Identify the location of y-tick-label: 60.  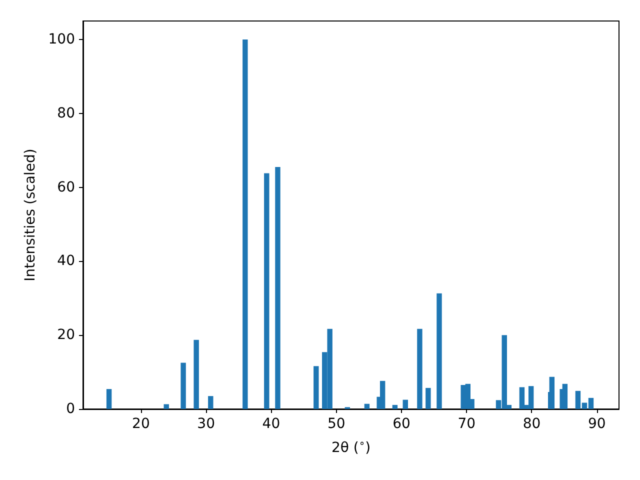
(66, 187).